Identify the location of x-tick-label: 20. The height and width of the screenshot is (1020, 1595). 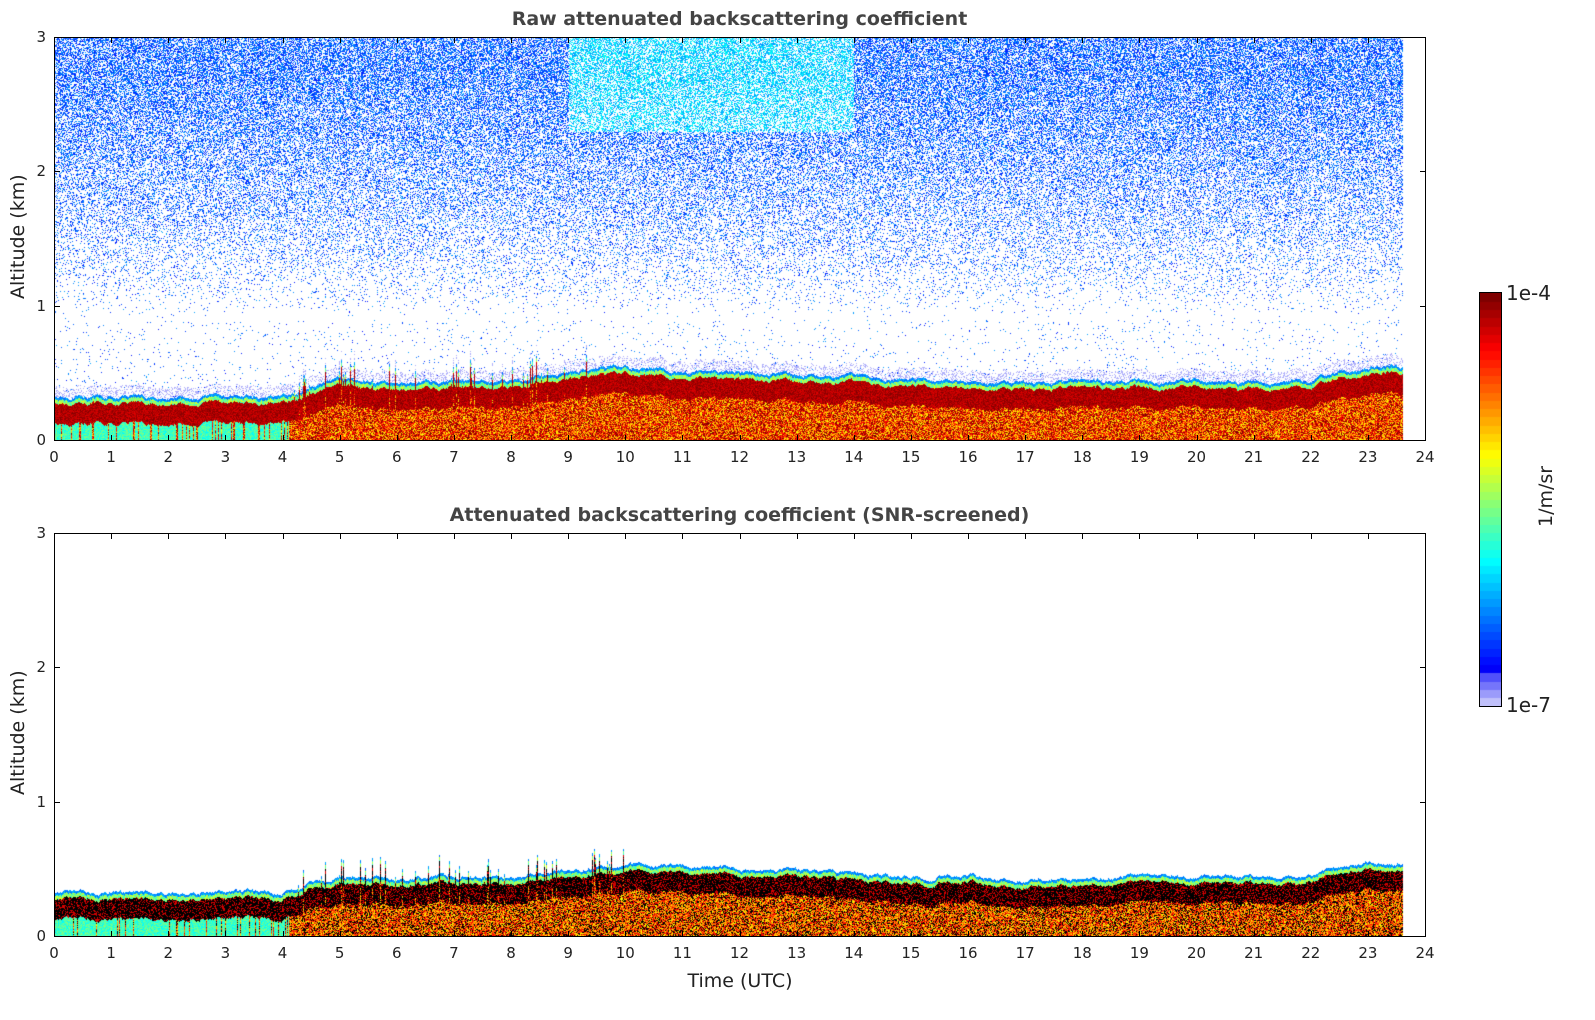
(1196, 457).